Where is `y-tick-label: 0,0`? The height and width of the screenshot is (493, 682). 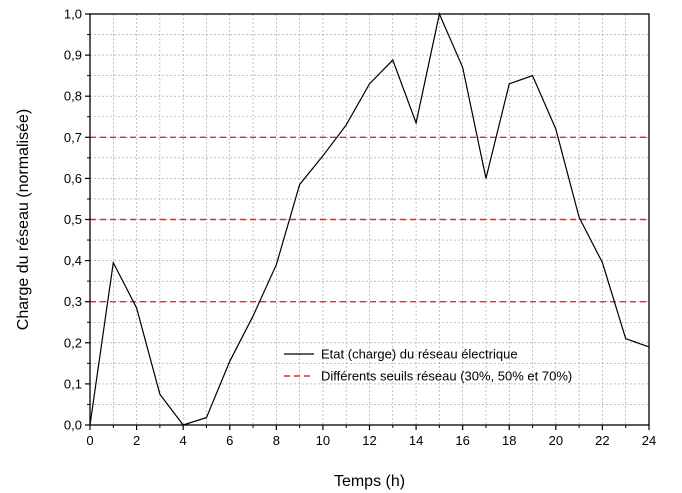
y-tick-label: 0,0 is located at coordinates (73, 425).